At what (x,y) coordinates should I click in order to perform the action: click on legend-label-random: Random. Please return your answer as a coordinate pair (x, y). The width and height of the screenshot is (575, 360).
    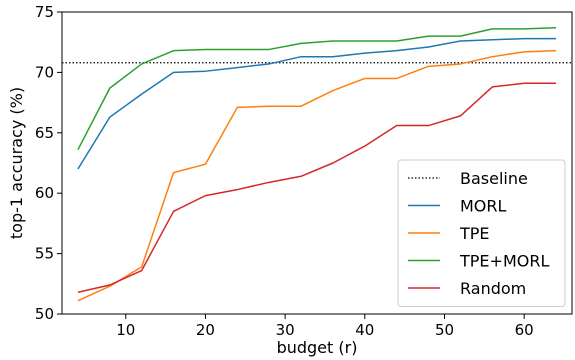
    Looking at the image, I should click on (493, 288).